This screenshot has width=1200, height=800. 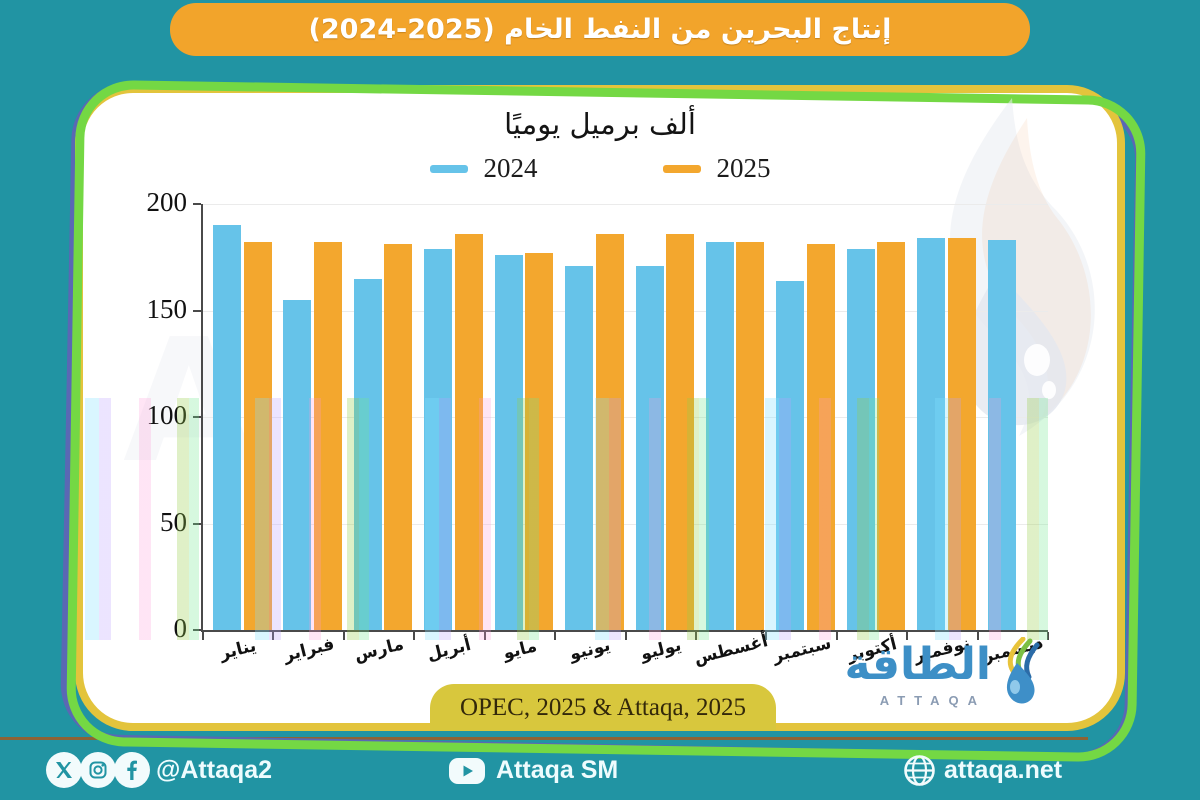 What do you see at coordinates (790, 455) in the screenshot?
I see `bar-2024-سبتمبر` at bounding box center [790, 455].